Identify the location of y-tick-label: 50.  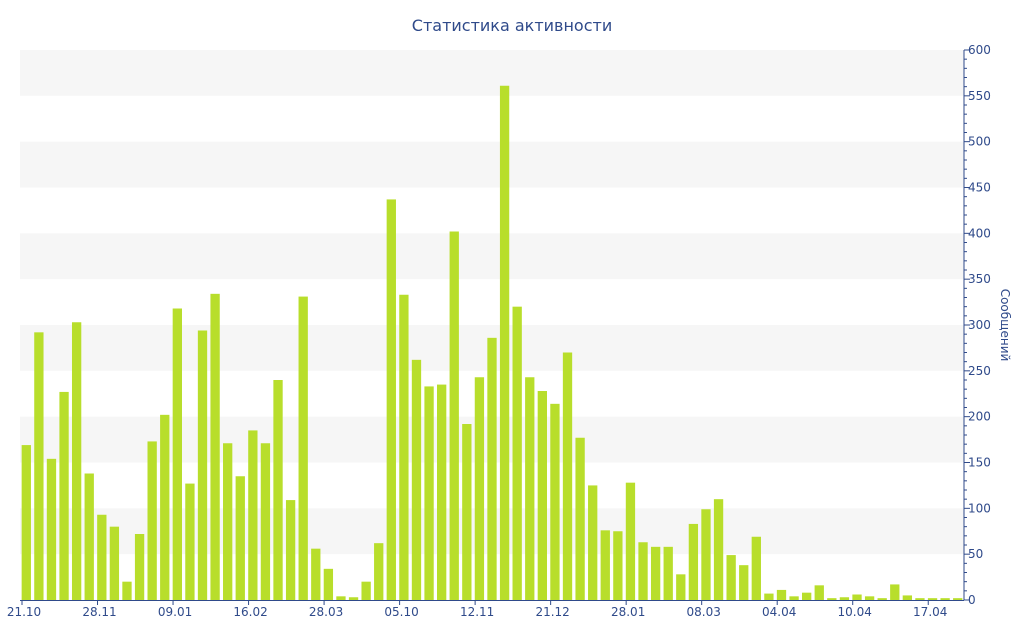
(975, 554).